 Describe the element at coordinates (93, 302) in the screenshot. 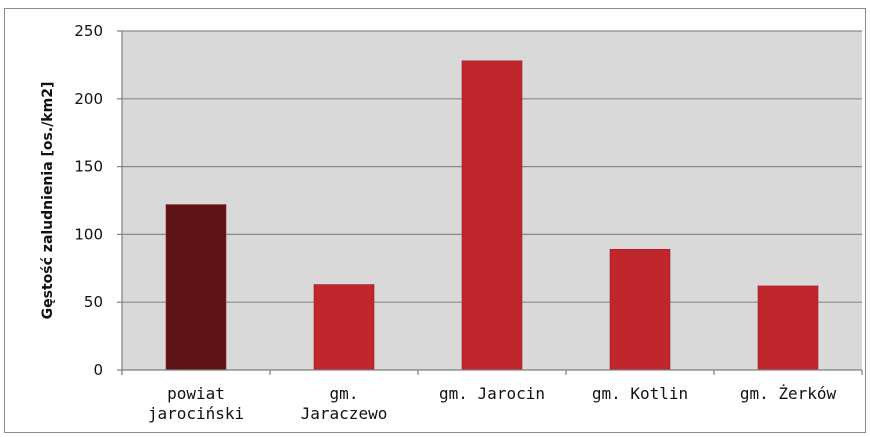

I see `y-tick-label: 50` at that location.